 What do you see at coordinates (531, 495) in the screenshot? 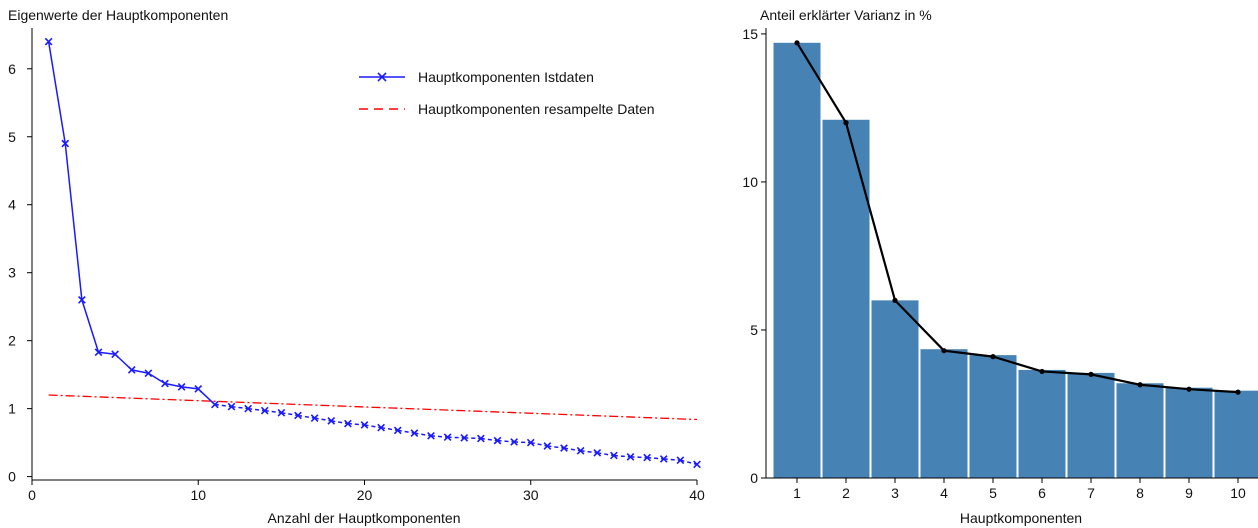
I see `x-tick-label: 30` at bounding box center [531, 495].